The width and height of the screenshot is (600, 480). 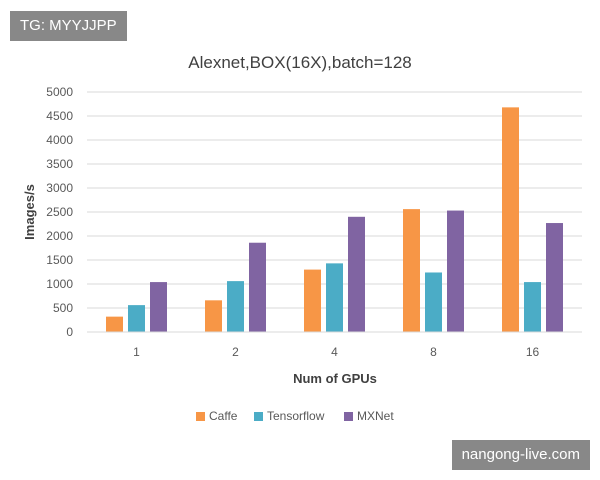 What do you see at coordinates (68, 26) in the screenshot?
I see `watermark-top: TG: MYYJJPP` at bounding box center [68, 26].